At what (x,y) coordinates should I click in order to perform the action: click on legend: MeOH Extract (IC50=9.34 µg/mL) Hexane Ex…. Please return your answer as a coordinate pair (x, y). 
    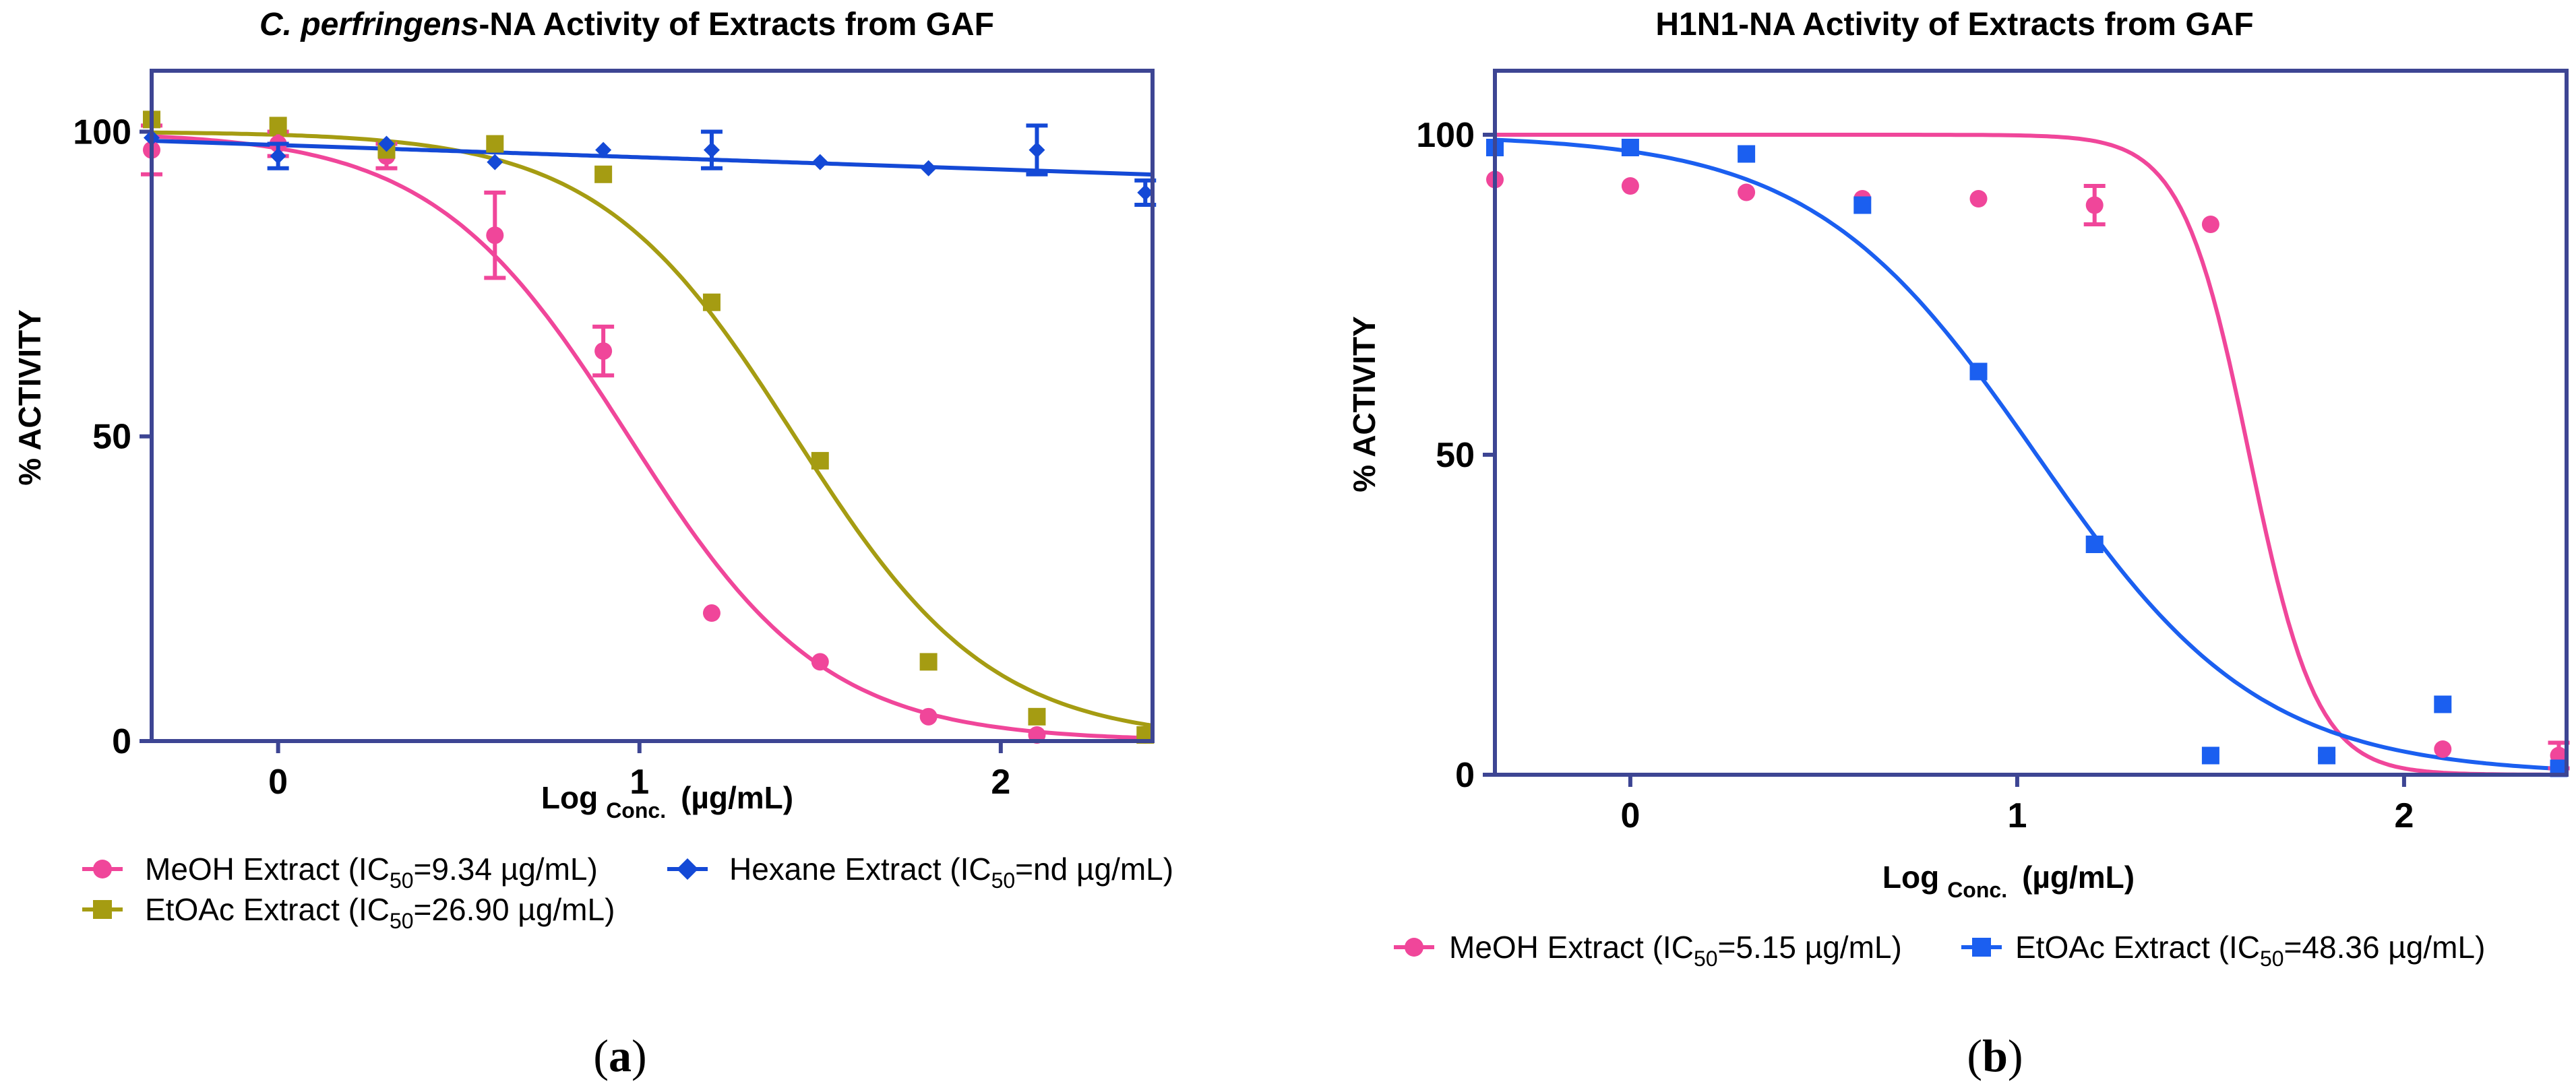
    Looking at the image, I should click on (628, 892).